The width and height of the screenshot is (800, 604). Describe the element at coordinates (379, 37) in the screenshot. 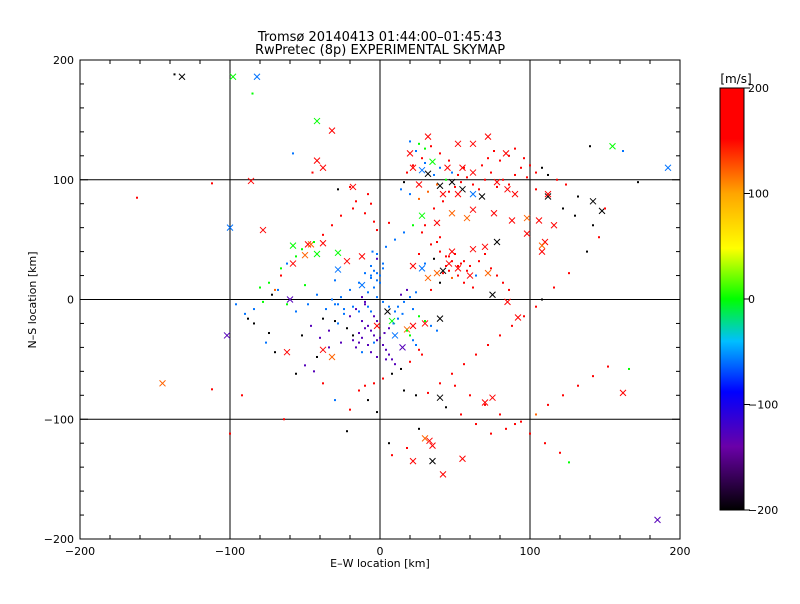

I see `chart-title: Tromsø 20140413 01:44:00–01:45:43` at that location.